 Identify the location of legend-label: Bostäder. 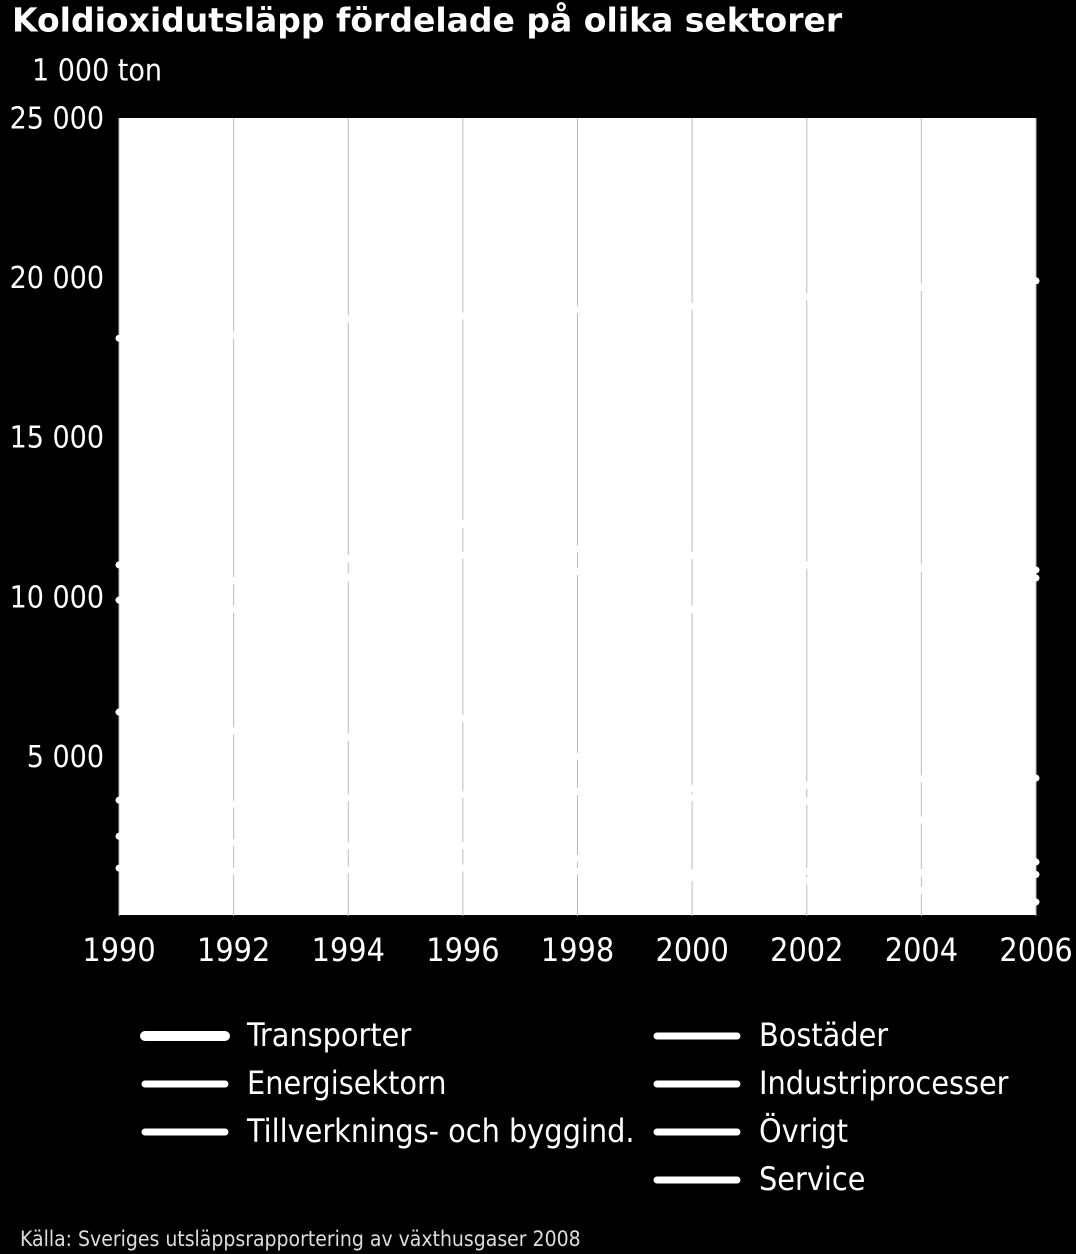
(823, 1035).